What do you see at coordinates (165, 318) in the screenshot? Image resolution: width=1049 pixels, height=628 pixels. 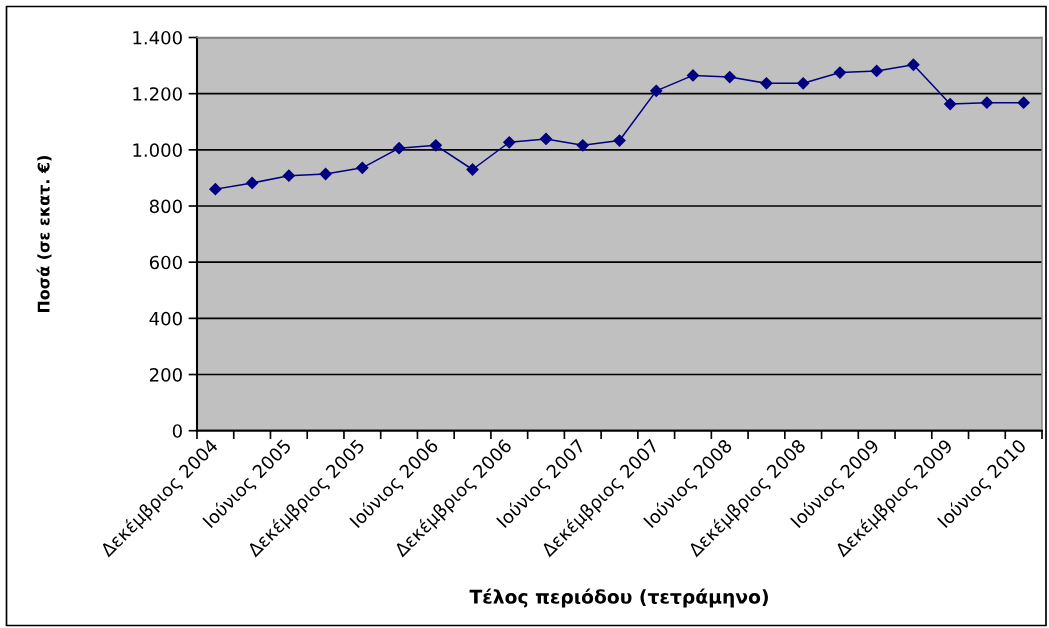 I see `y-tick-label: 400` at bounding box center [165, 318].